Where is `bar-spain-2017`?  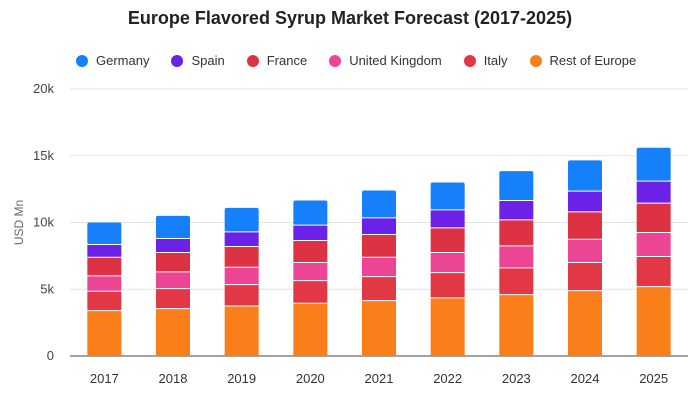 bar-spain-2017 is located at coordinates (104, 251).